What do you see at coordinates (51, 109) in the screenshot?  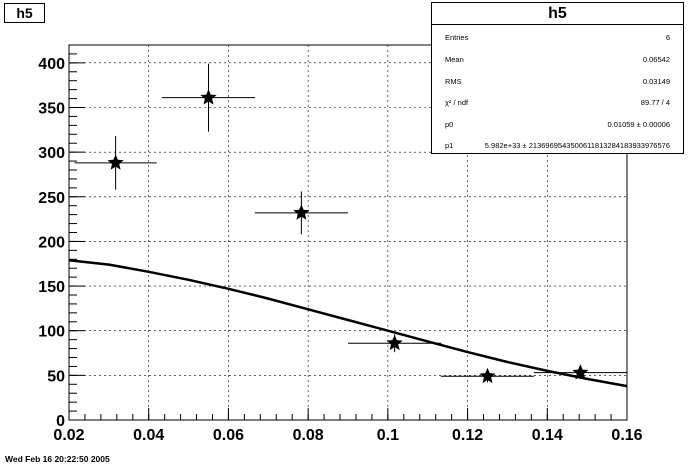 I see `y-tick-label: 350` at bounding box center [51, 109].